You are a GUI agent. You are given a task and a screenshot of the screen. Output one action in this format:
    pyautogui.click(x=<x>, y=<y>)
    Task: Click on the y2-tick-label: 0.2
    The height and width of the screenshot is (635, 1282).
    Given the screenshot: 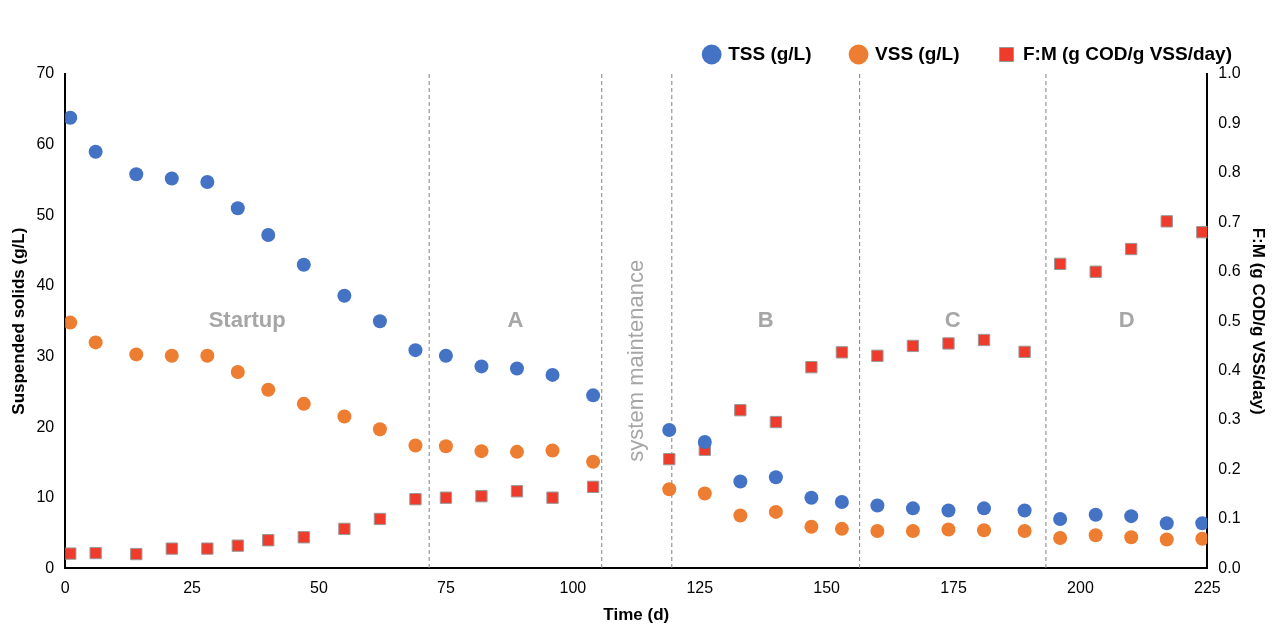 What is the action you would take?
    pyautogui.click(x=1229, y=468)
    